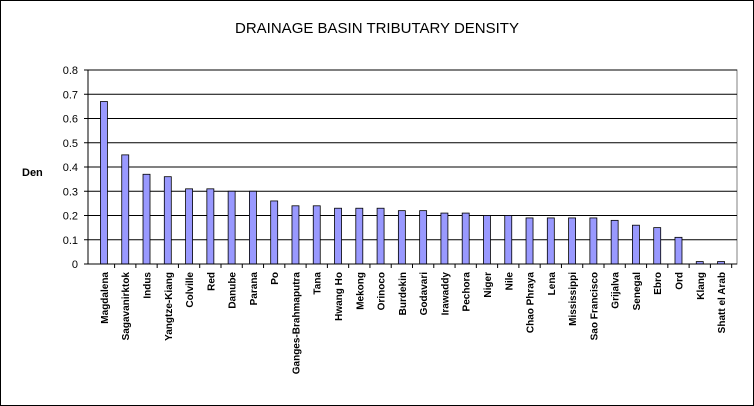  What do you see at coordinates (75, 265) in the screenshot?
I see `y-tick-label: 0` at bounding box center [75, 265].